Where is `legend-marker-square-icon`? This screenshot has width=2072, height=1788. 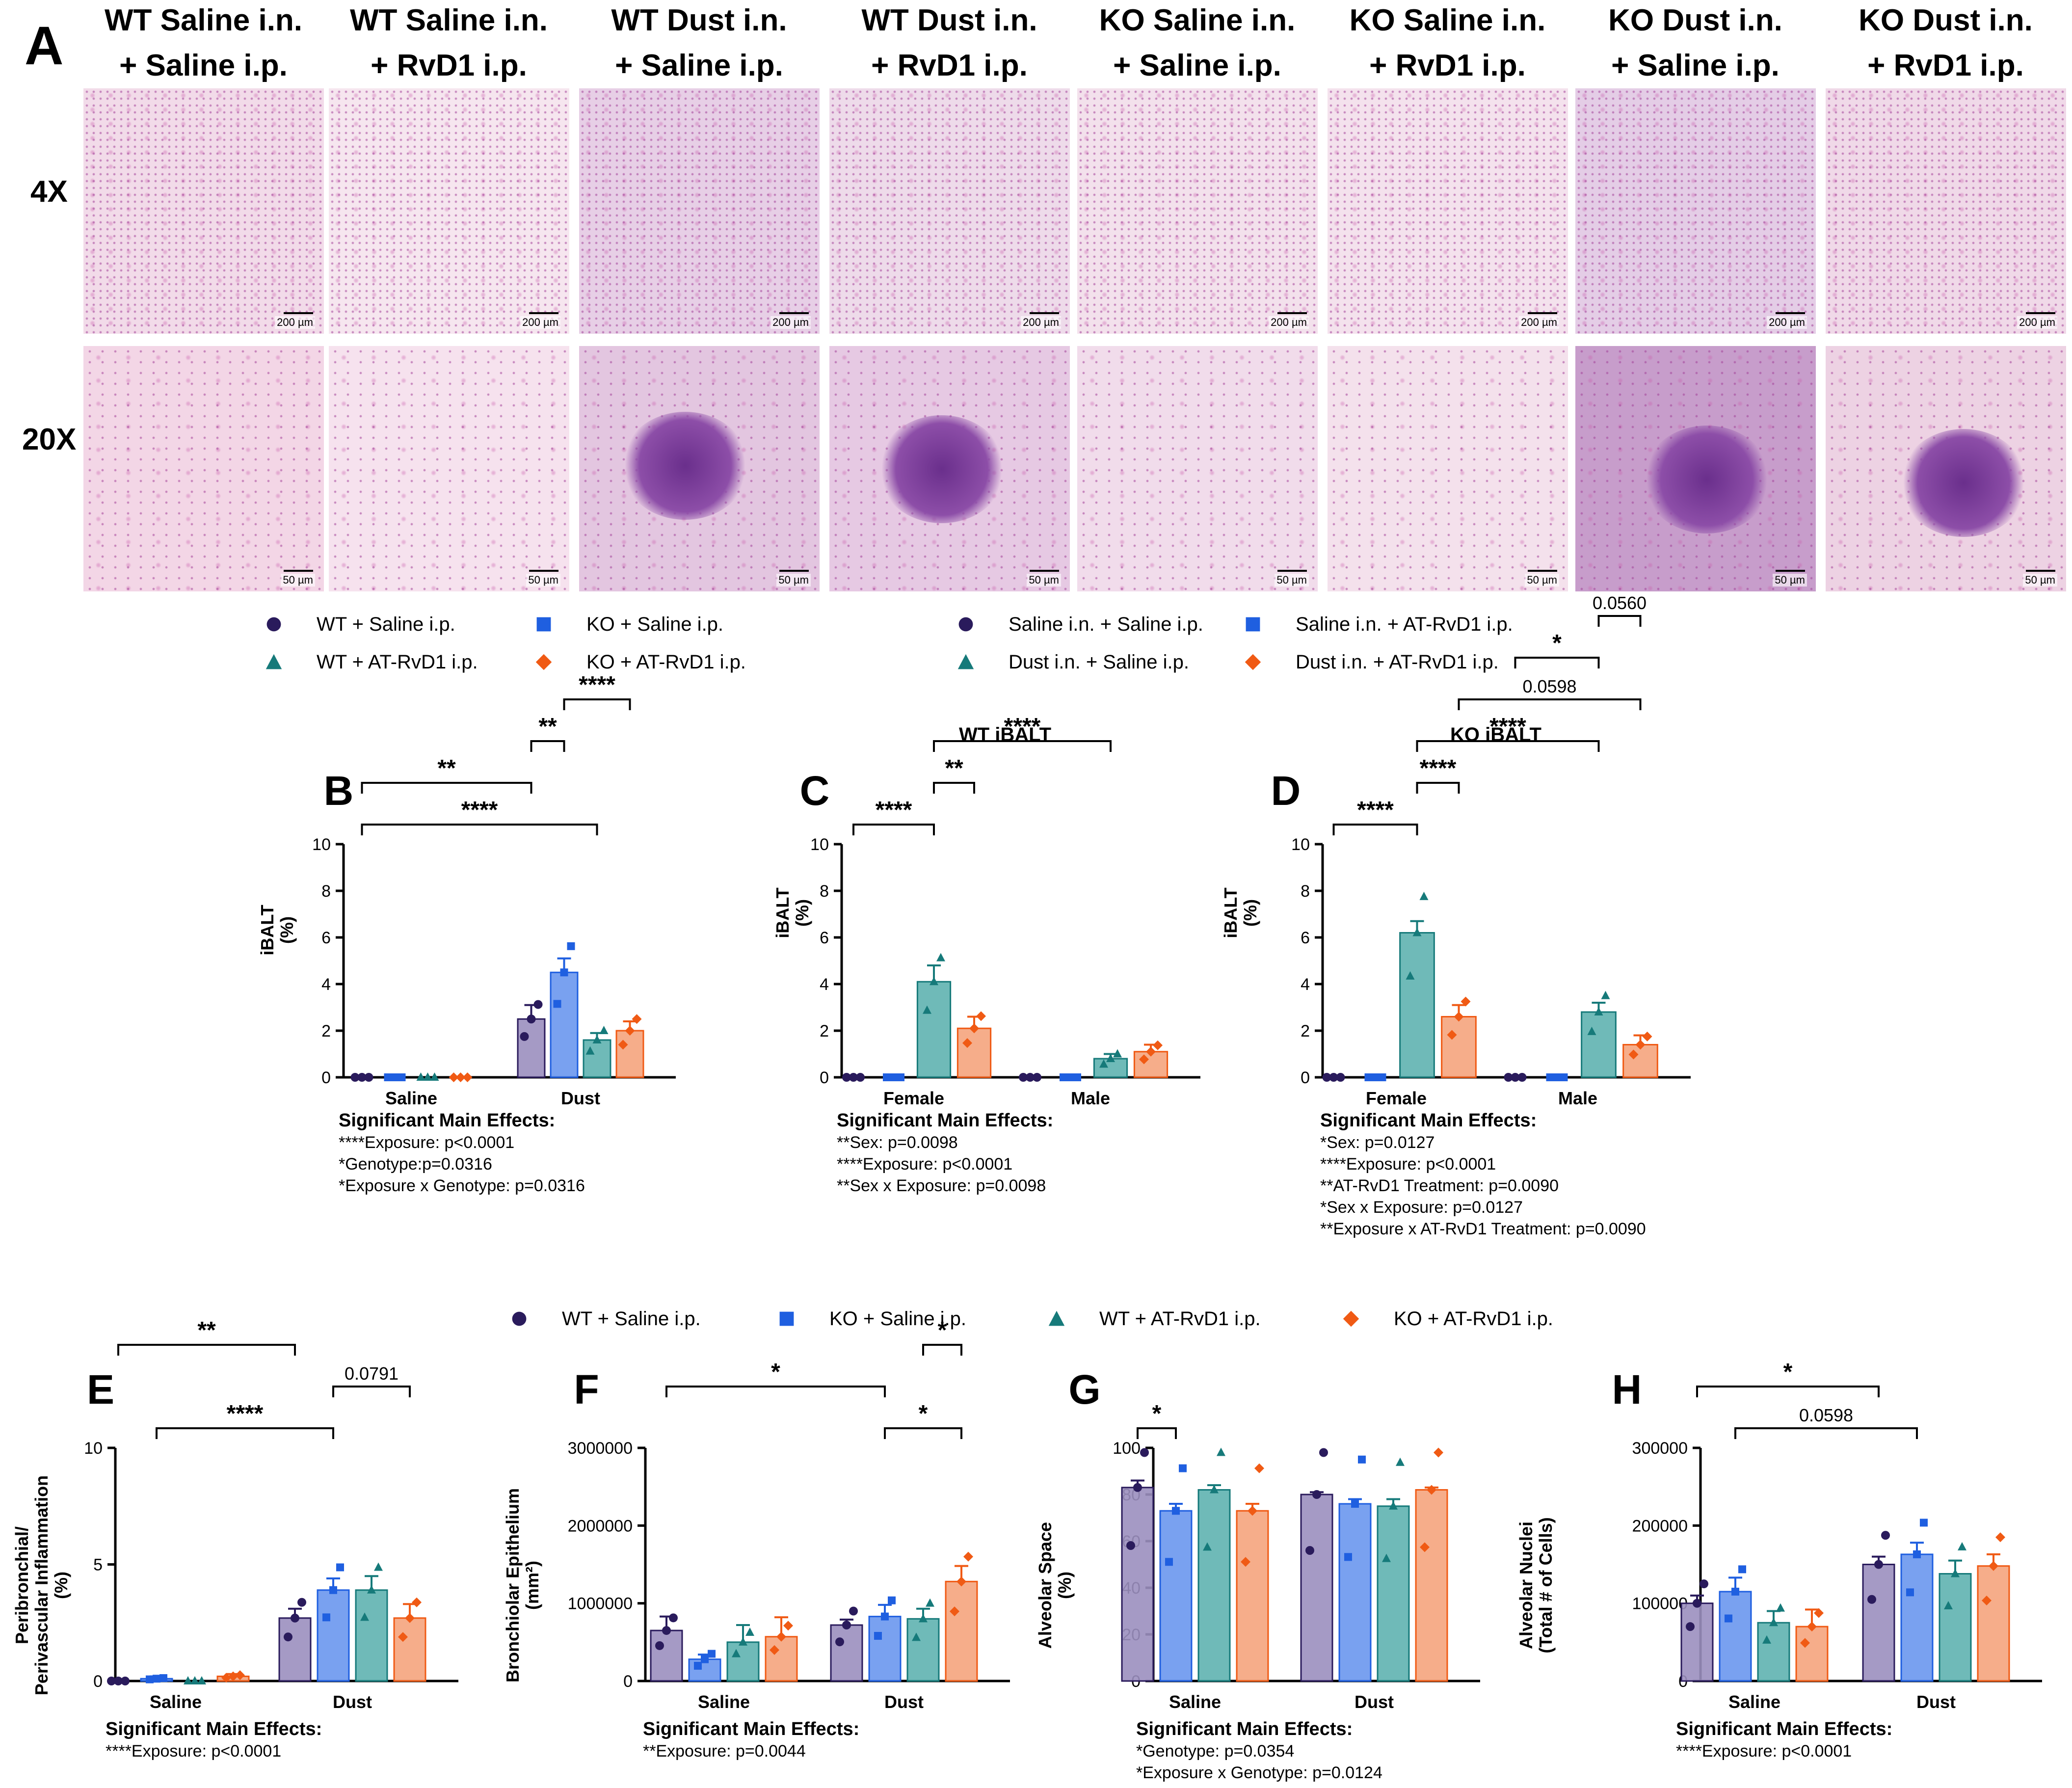
legend-marker-square-icon is located at coordinates (544, 625).